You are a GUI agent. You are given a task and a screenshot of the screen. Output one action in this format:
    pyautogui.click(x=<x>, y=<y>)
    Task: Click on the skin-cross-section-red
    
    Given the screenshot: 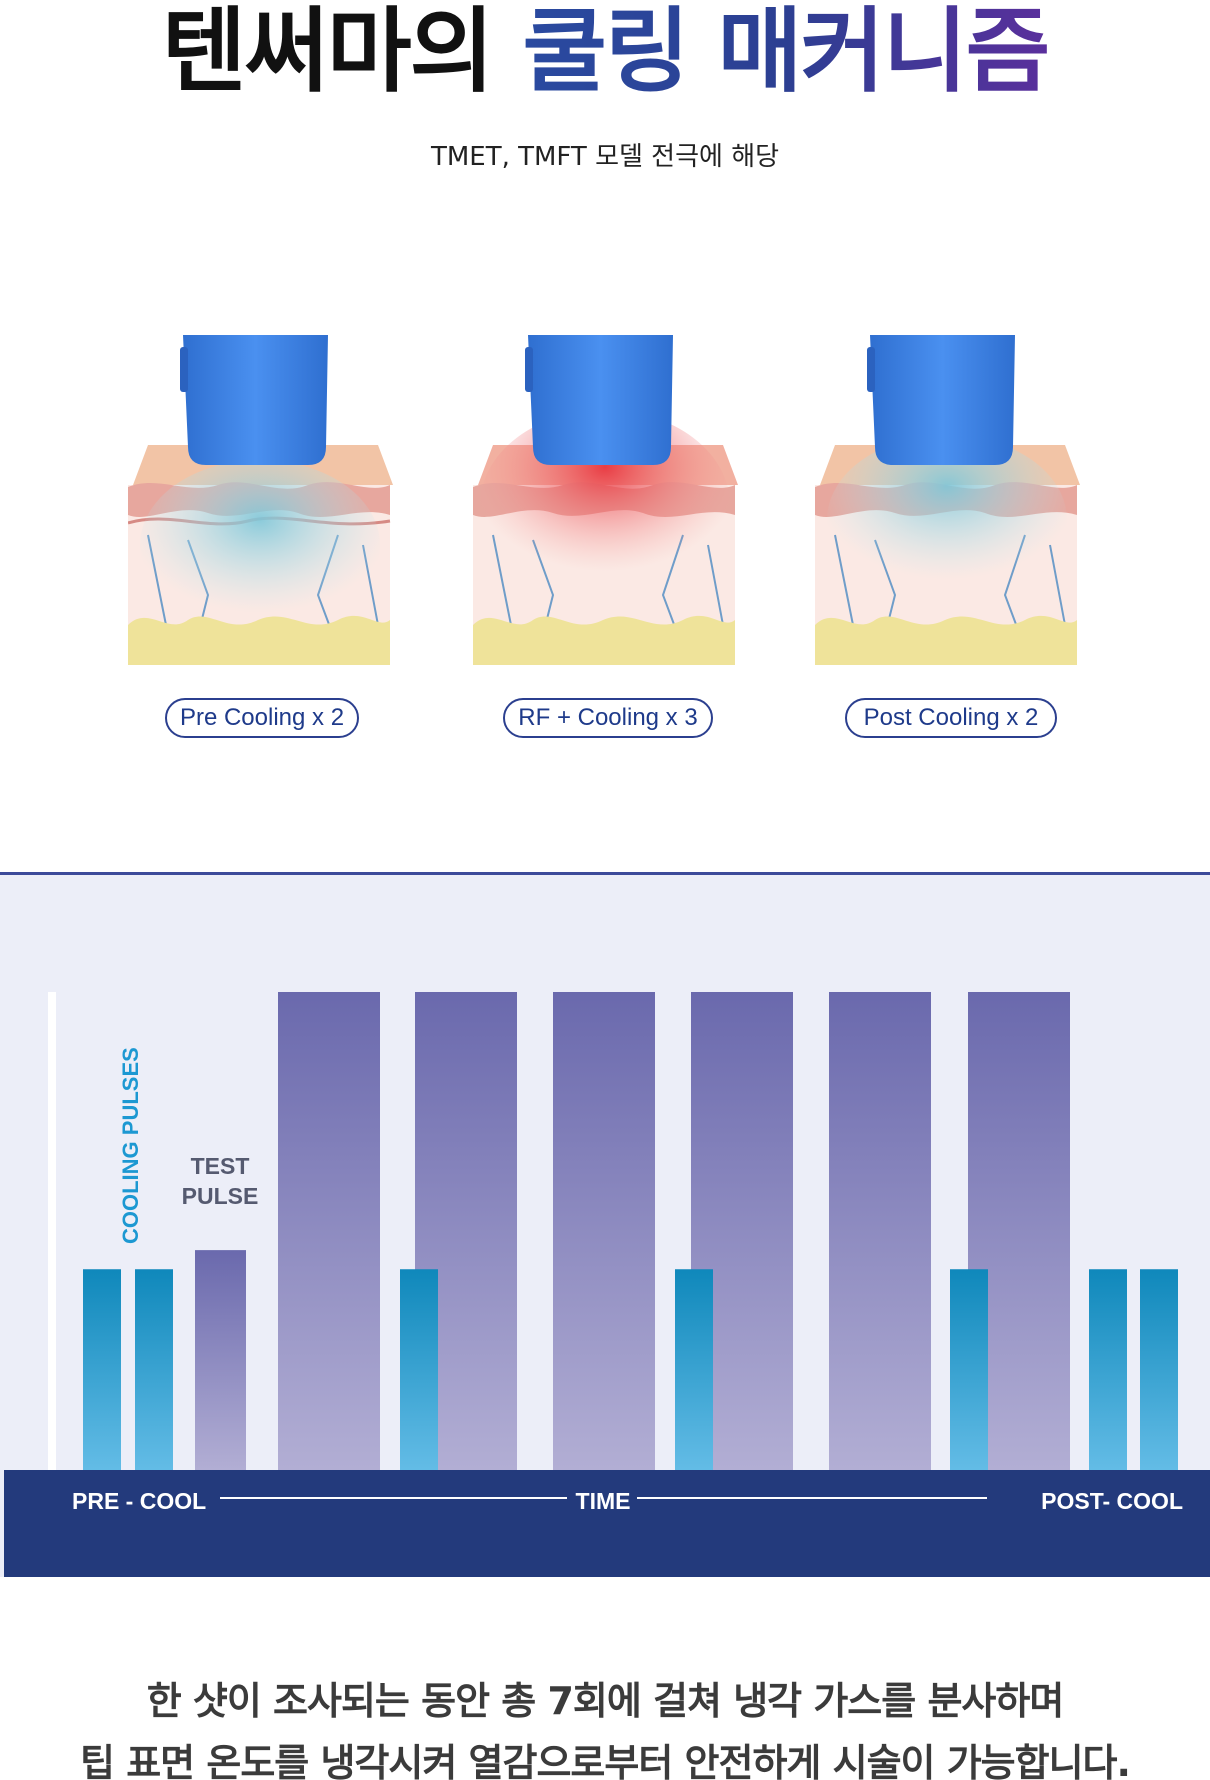 What is the action you would take?
    pyautogui.click(x=605, y=500)
    